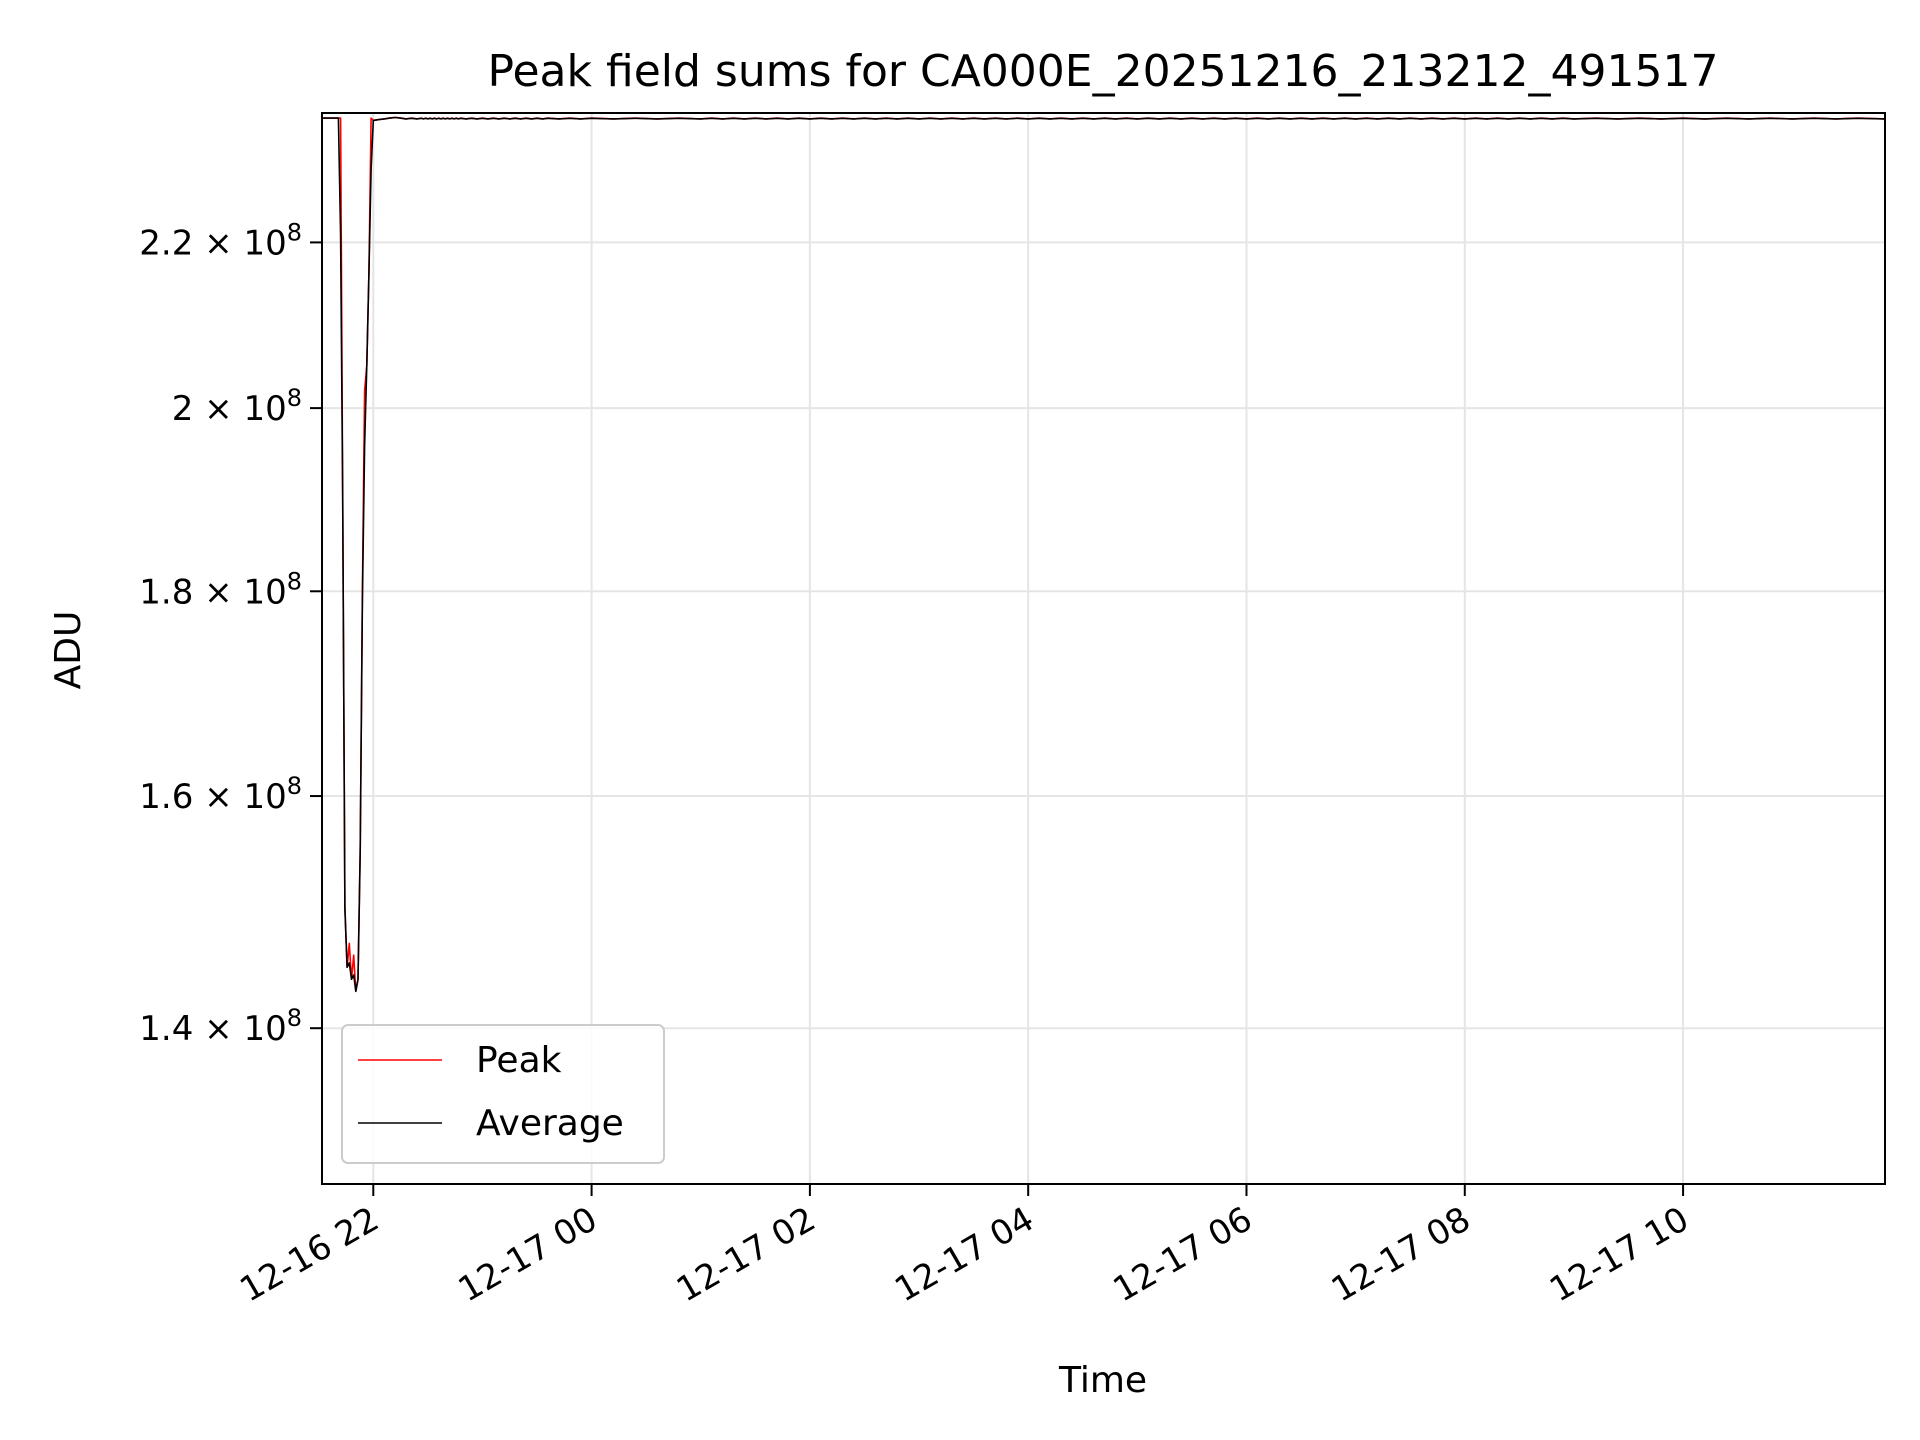 The image size is (1920, 1440). Describe the element at coordinates (1102, 1380) in the screenshot. I see `x-axis-title: Time` at that location.